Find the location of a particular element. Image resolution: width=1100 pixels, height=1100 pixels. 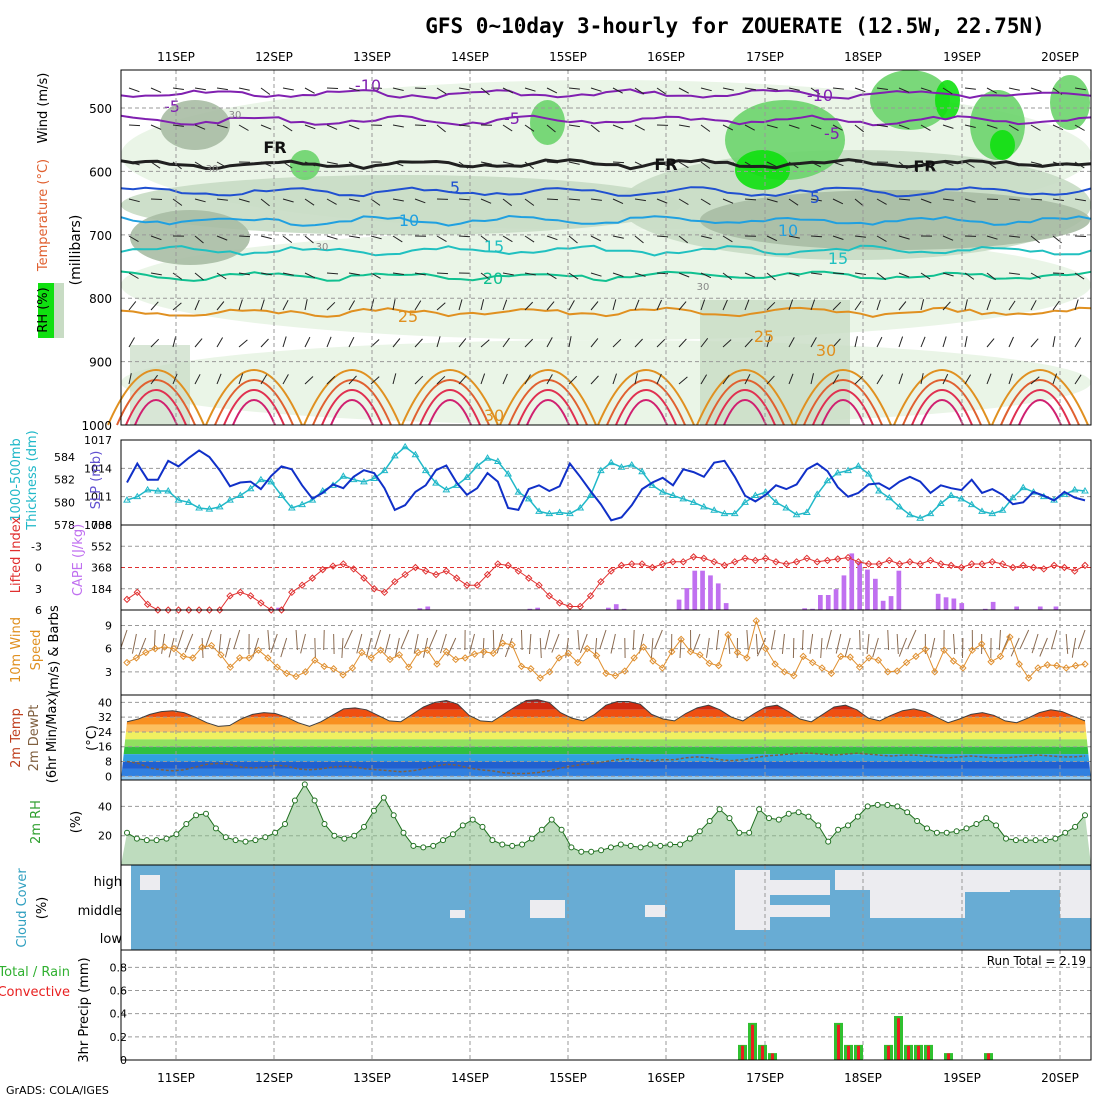

li-tick: 3 is located at coordinates (38, 589).